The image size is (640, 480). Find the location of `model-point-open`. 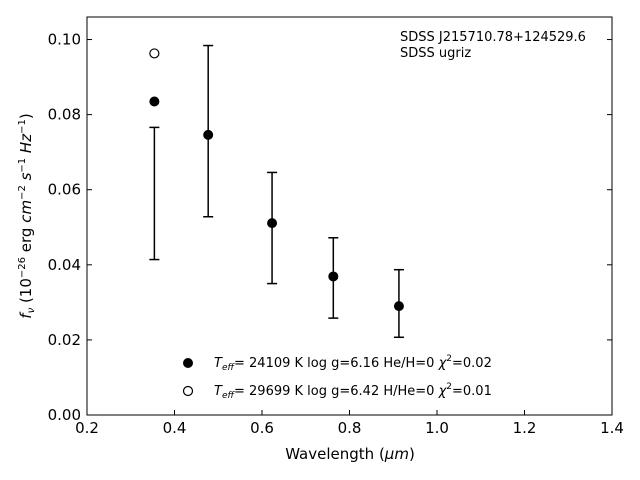

model-point-open is located at coordinates (154, 53).